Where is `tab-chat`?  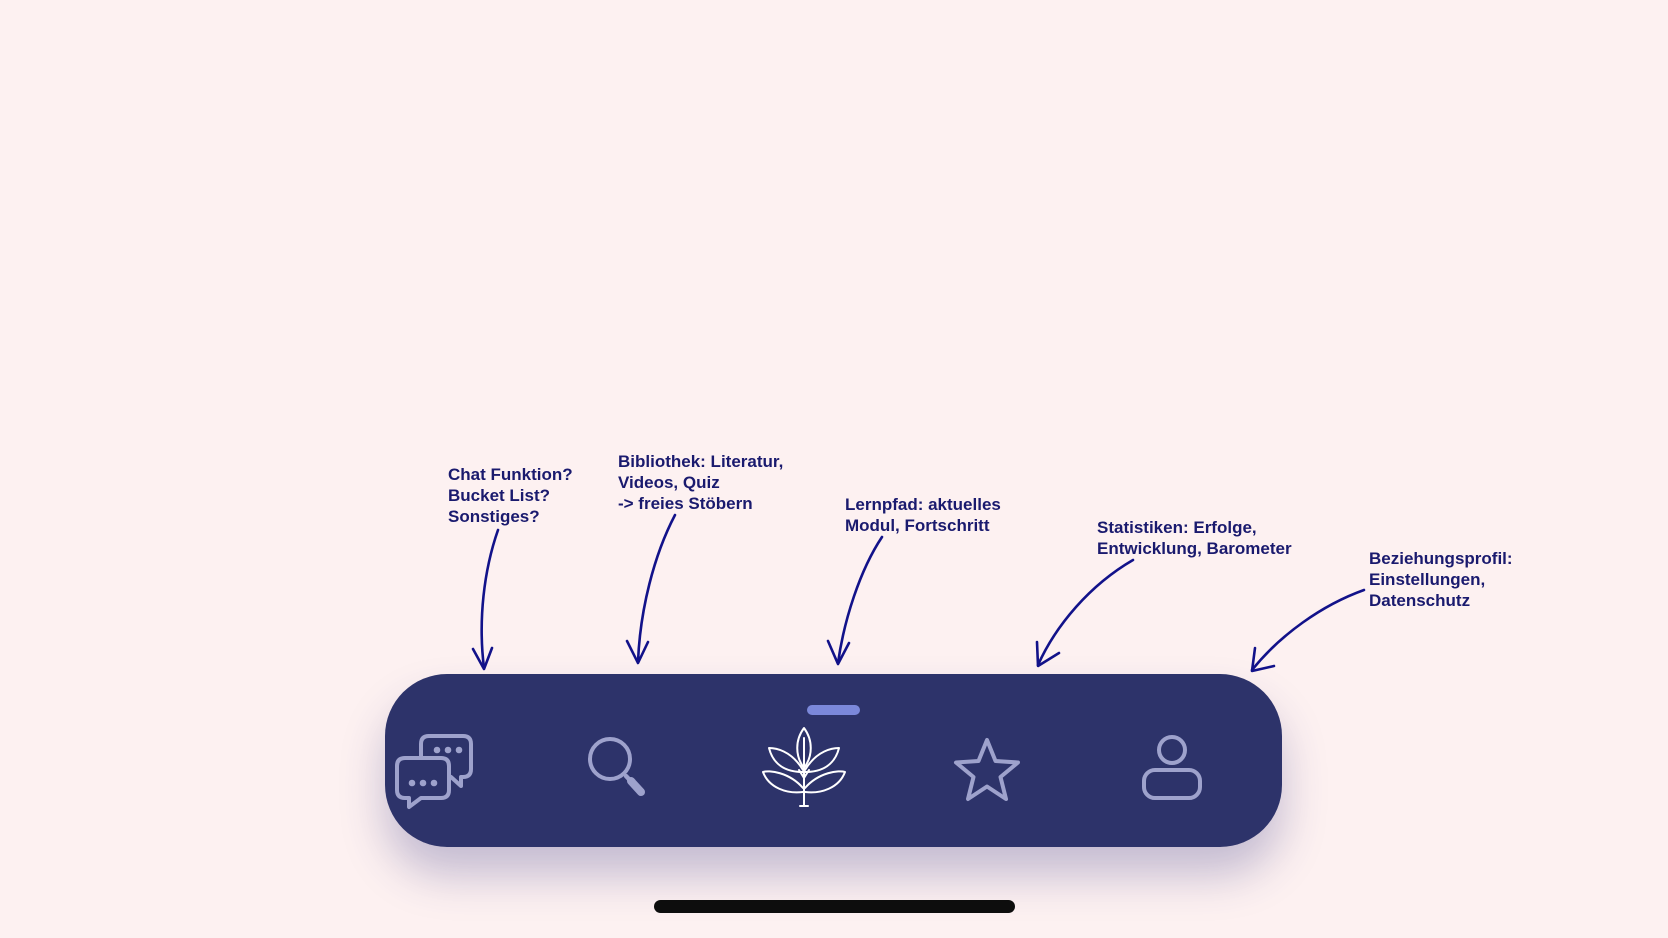
tab-chat is located at coordinates (436, 771).